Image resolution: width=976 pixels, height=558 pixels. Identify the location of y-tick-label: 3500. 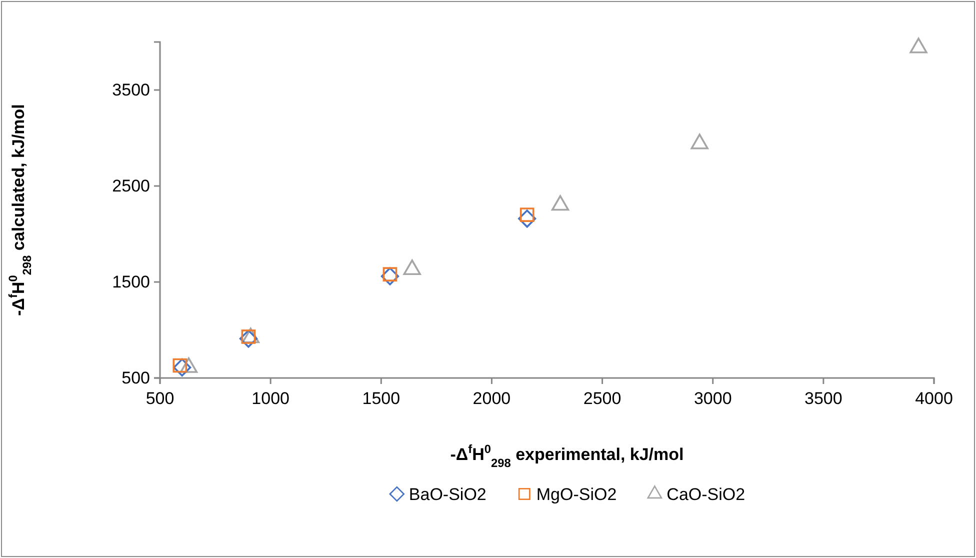
(131, 90).